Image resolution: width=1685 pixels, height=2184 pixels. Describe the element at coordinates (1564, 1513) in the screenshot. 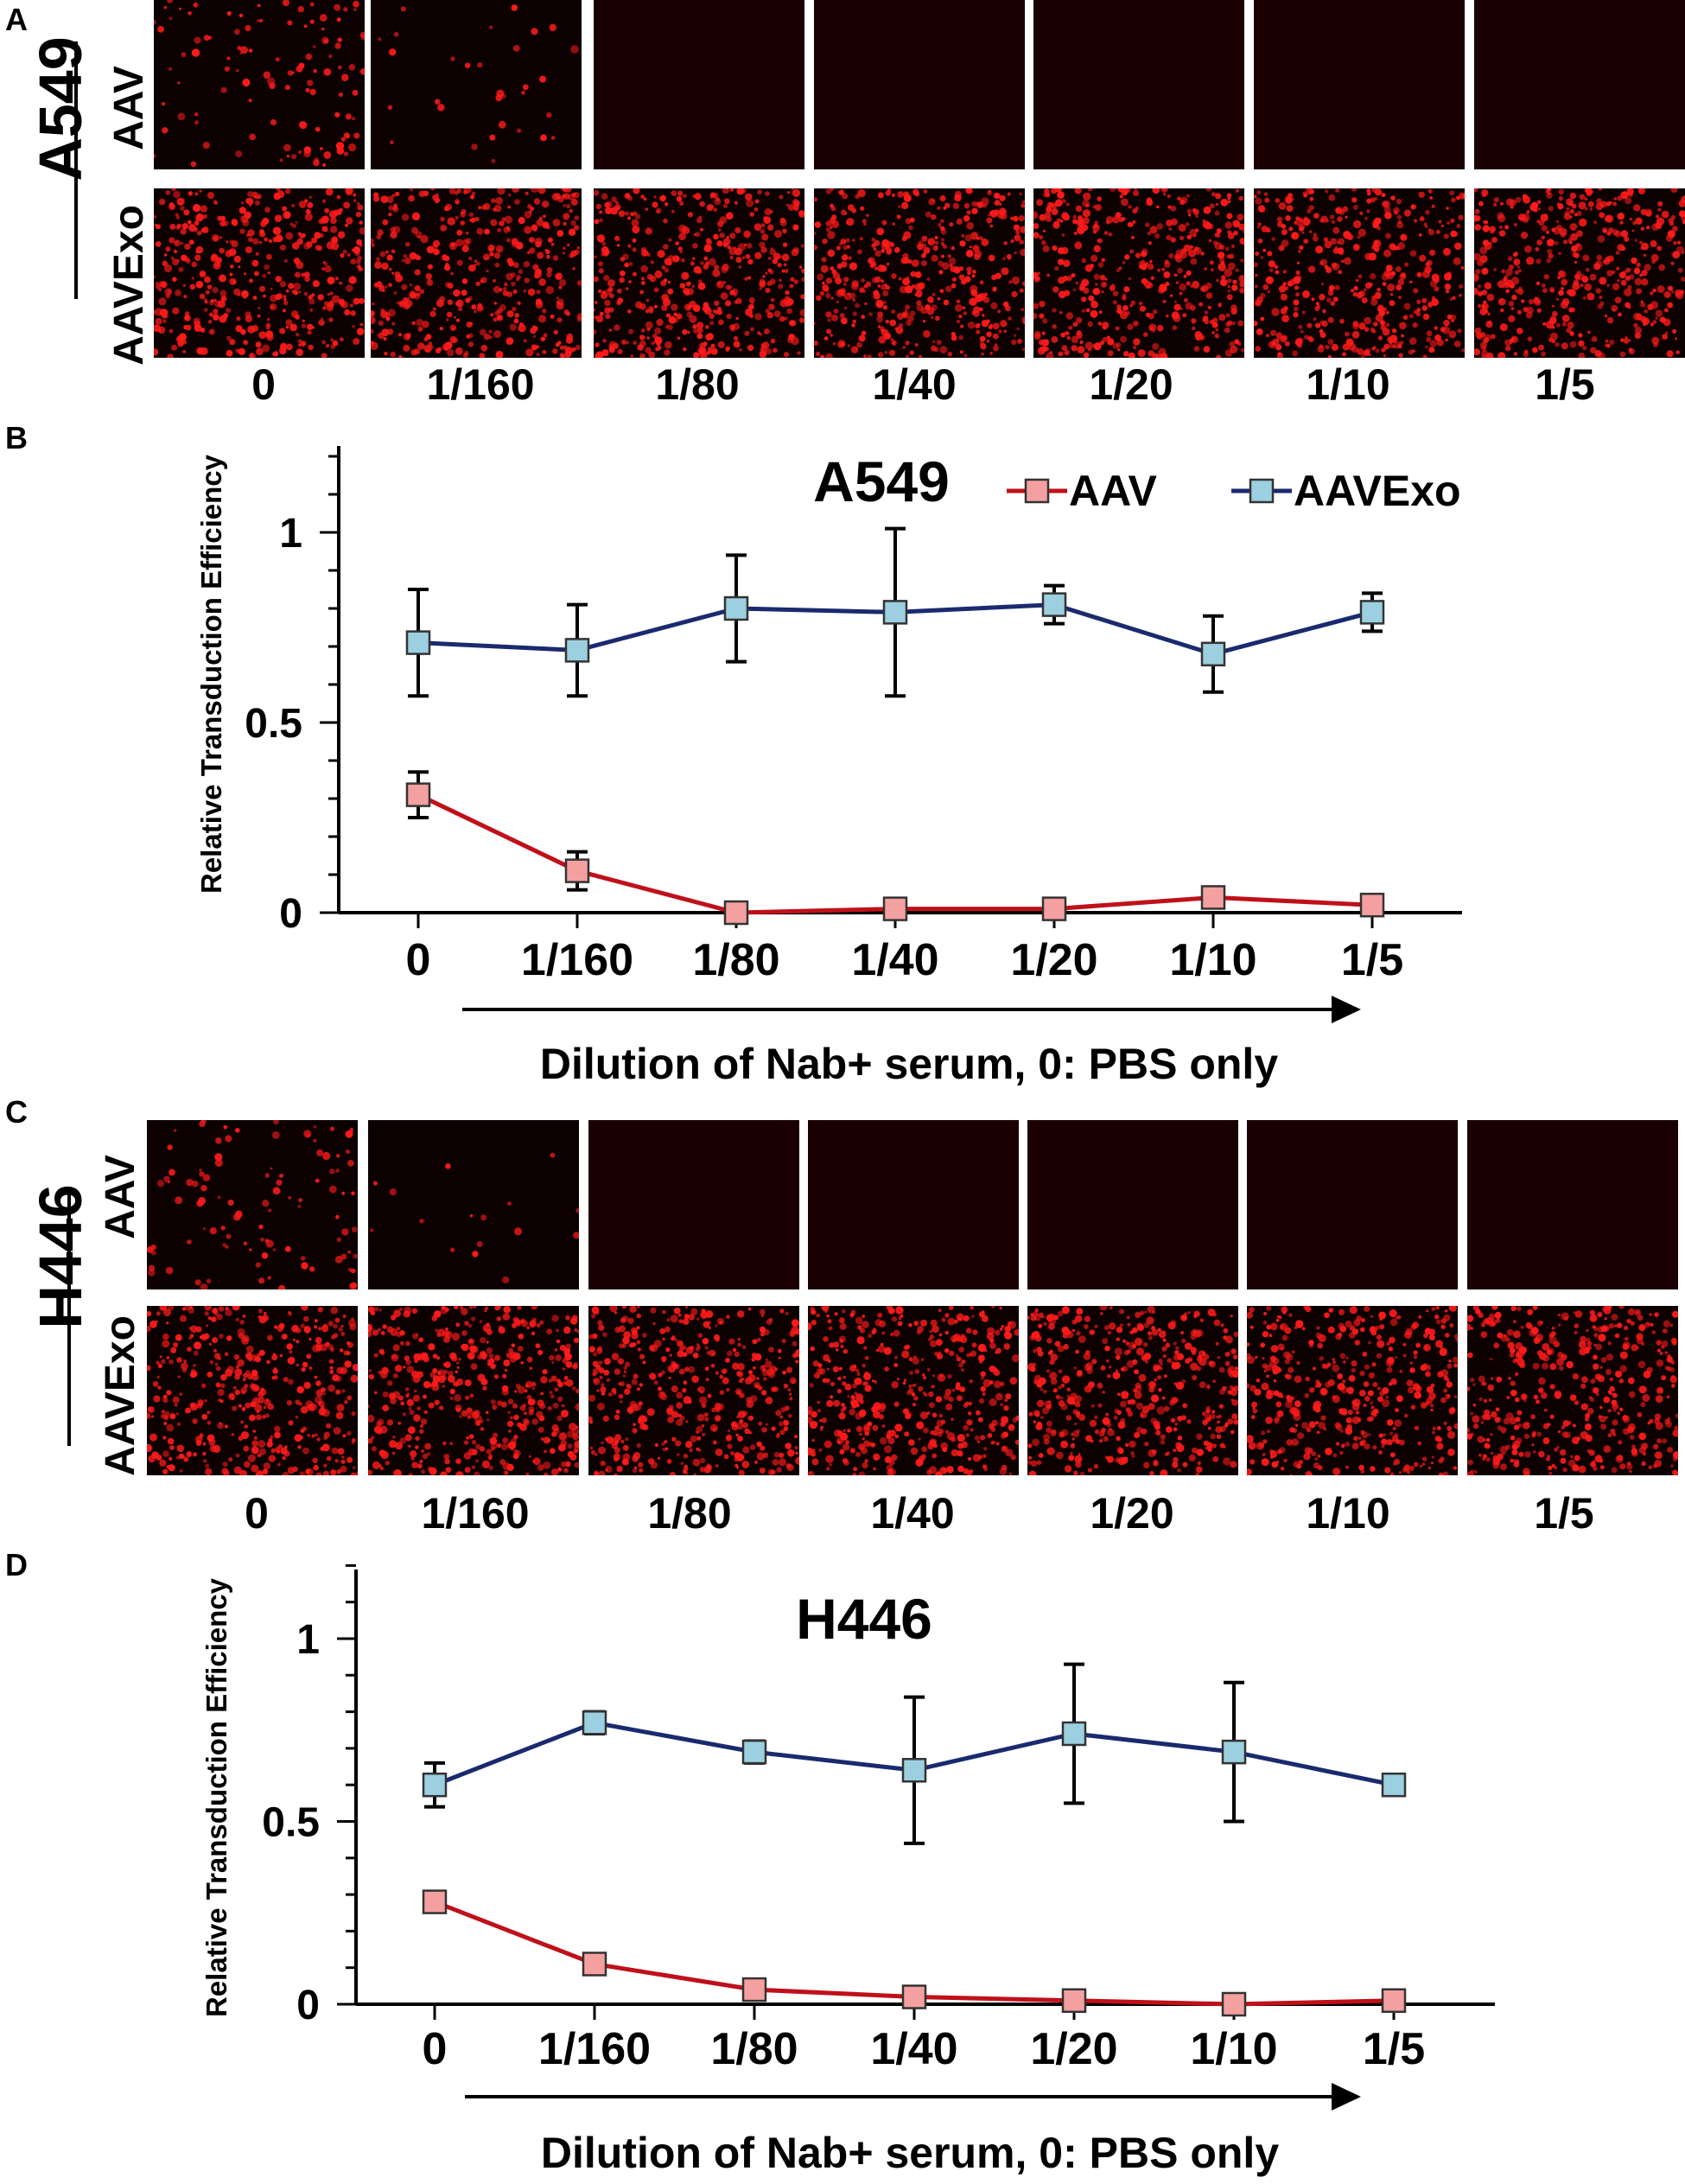

I see `panel-c-dilution-label: 1/5` at that location.